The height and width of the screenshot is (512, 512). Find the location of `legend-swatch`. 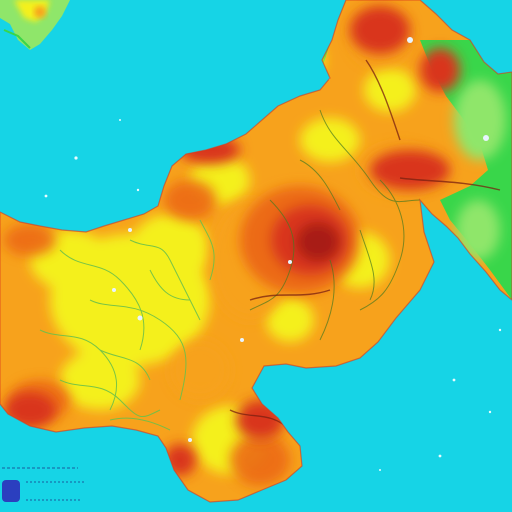

legend-swatch is located at coordinates (11, 491).